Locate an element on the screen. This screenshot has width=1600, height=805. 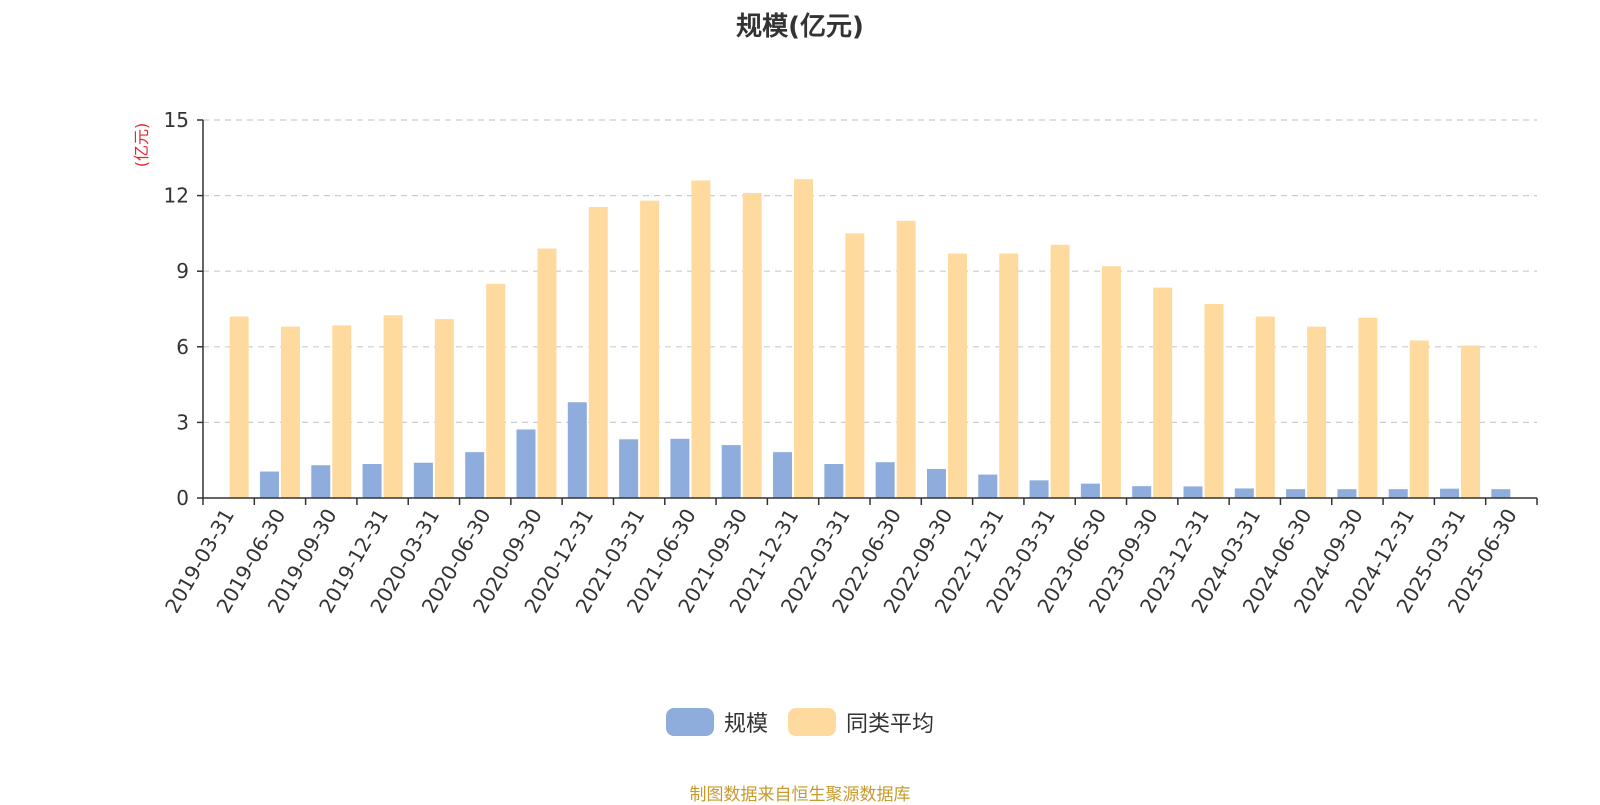
legend-swatch-scale is located at coordinates (689, 722).